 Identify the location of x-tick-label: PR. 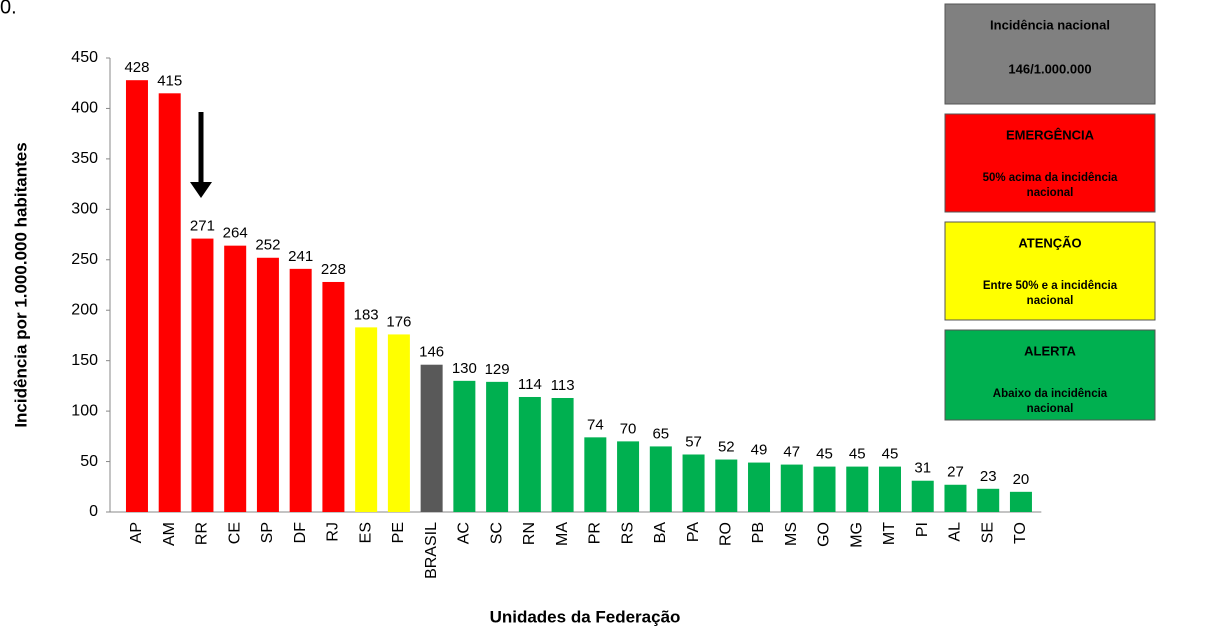
(595, 533).